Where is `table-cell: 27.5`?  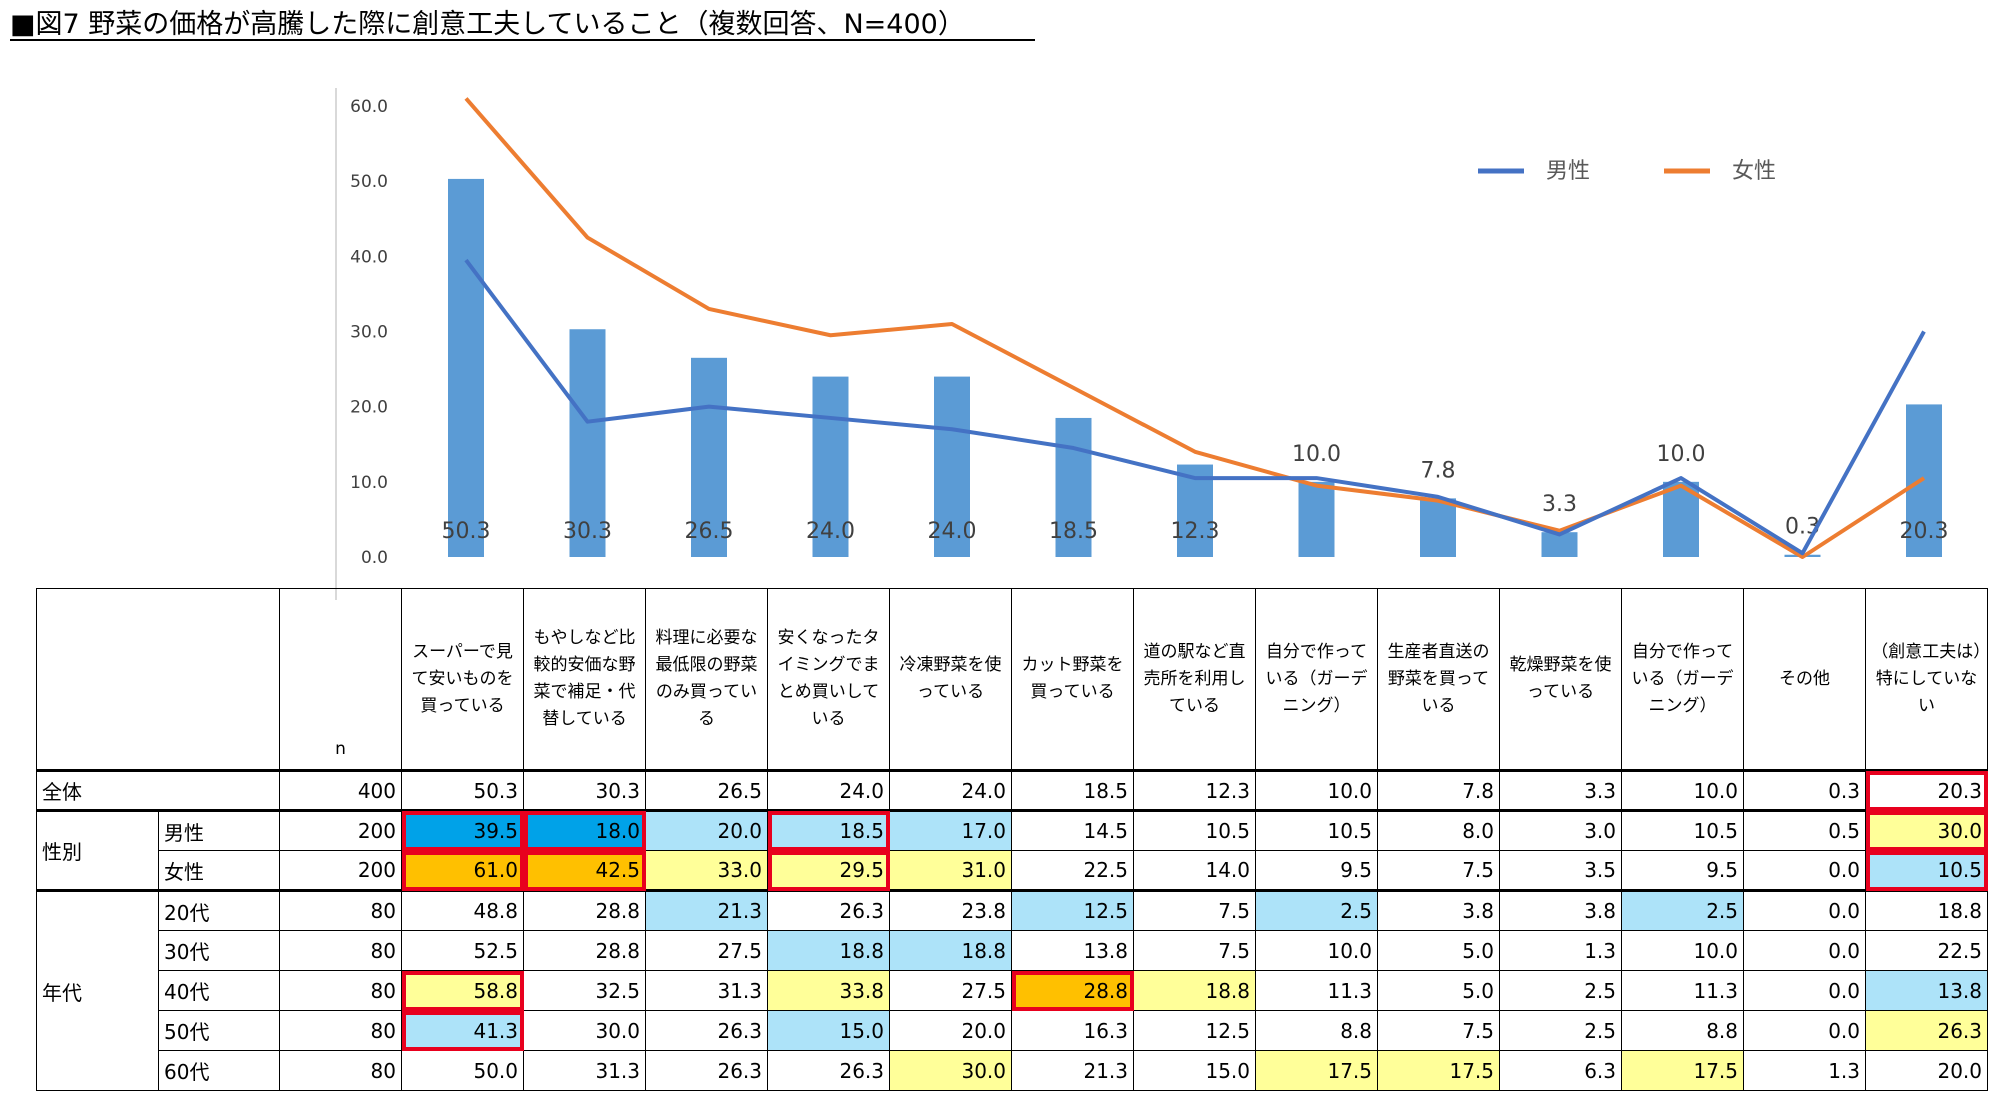
table-cell: 27.5 is located at coordinates (950, 990).